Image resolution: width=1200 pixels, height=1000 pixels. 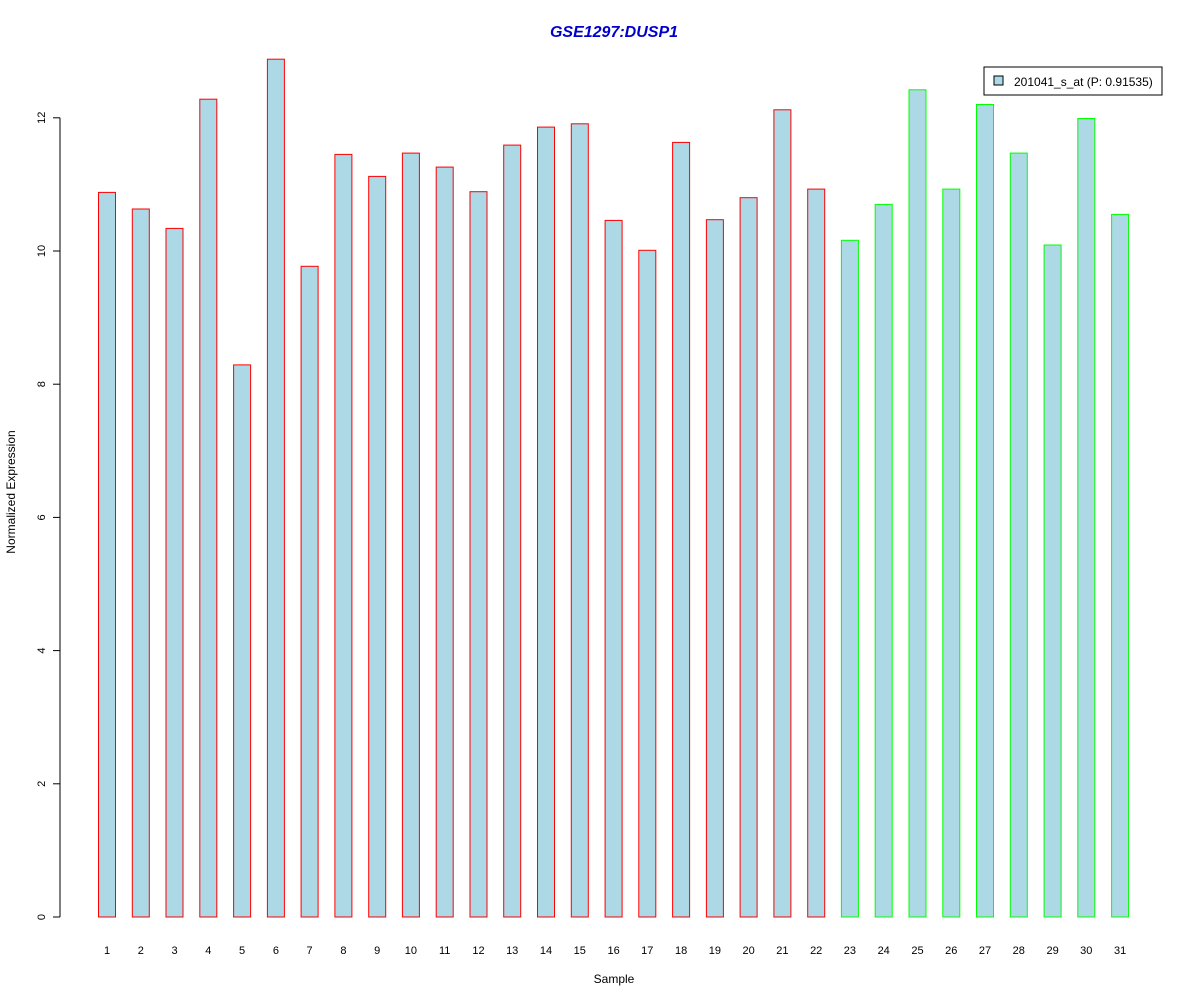 I want to click on x-axis-tick-label: 30, so click(x=1086, y=951).